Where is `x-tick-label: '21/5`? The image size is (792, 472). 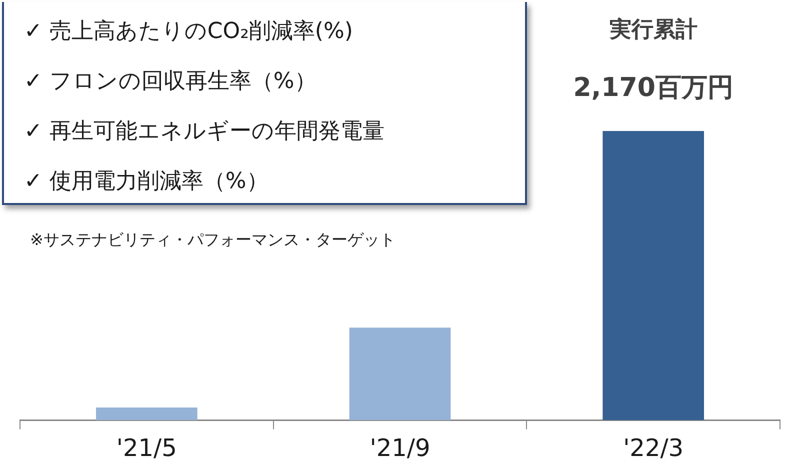
x-tick-label: '21/5 is located at coordinates (146, 448).